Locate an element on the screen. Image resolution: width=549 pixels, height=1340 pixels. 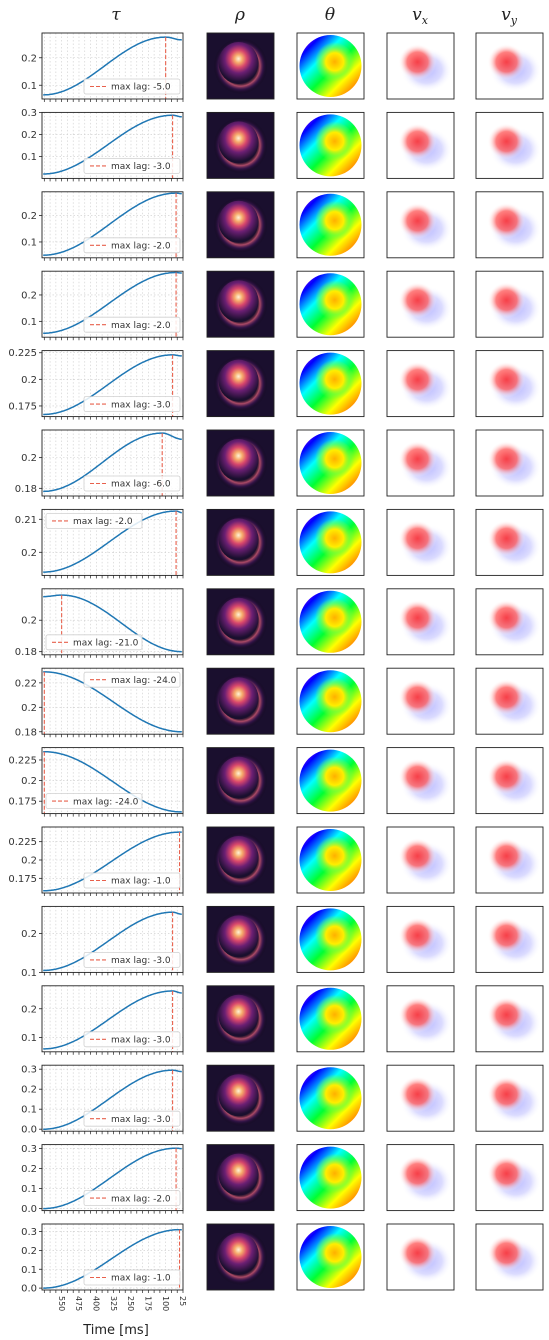
y-tick-label: 0.0 is located at coordinates (29, 1289).